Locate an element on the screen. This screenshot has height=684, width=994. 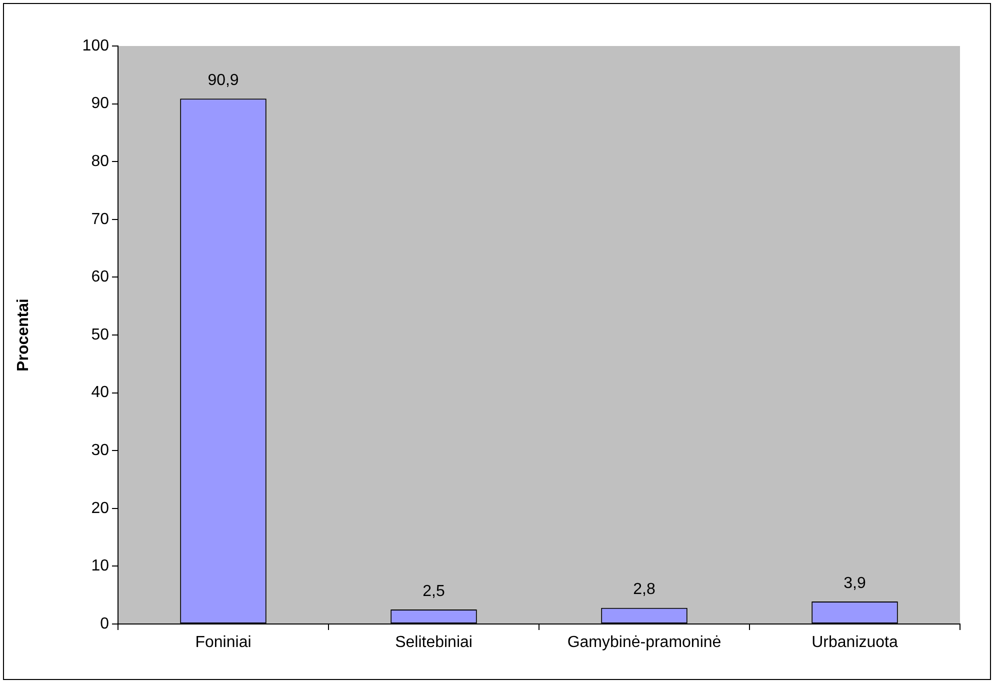
y-tick-label: 80 is located at coordinates (100, 161).